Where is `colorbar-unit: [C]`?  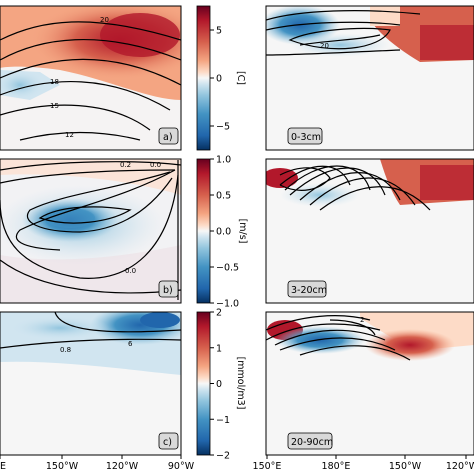 colorbar-unit: [C] is located at coordinates (240, 78).